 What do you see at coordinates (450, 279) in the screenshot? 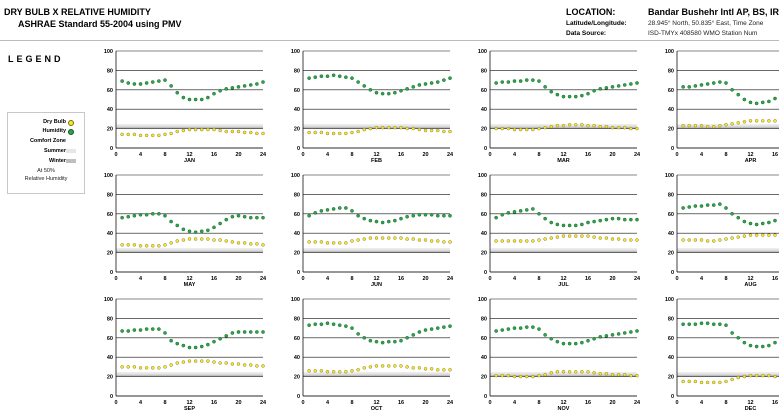
I see `x-tick-label: 24` at bounding box center [450, 279].